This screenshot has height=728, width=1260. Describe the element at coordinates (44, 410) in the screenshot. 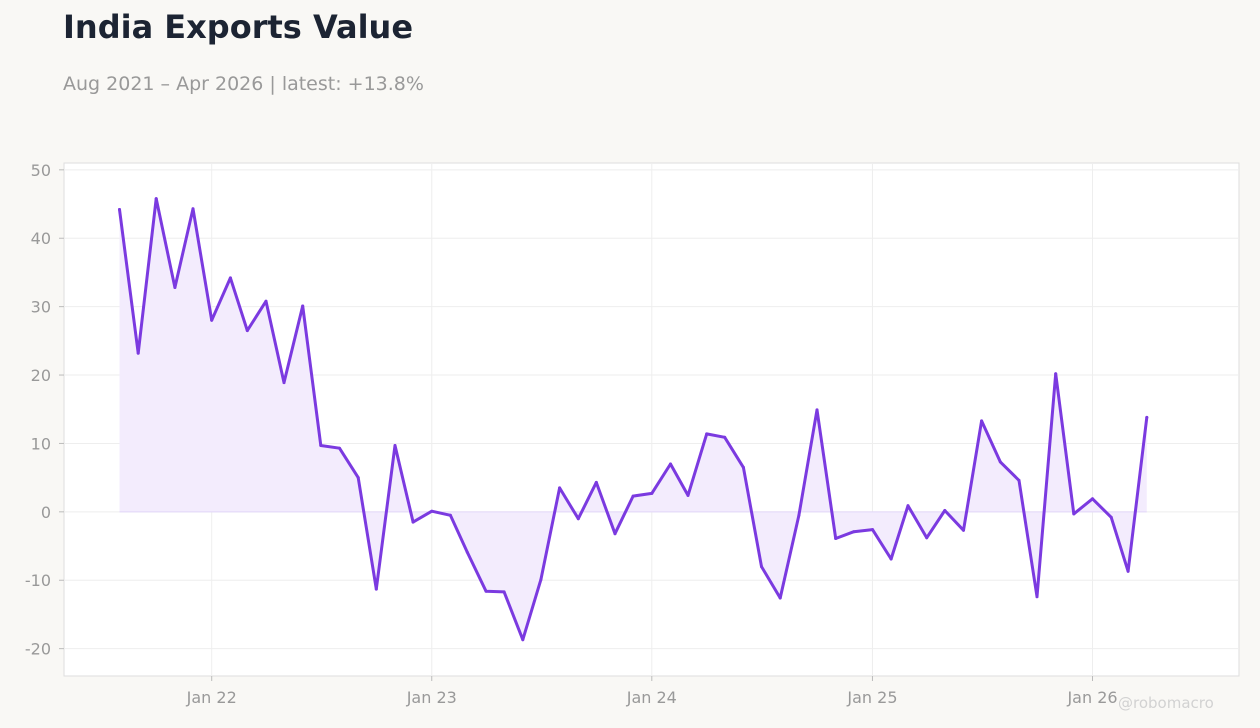

I see `y-axis-ticks: -20 -10 0 10 20 30 40 50` at that location.